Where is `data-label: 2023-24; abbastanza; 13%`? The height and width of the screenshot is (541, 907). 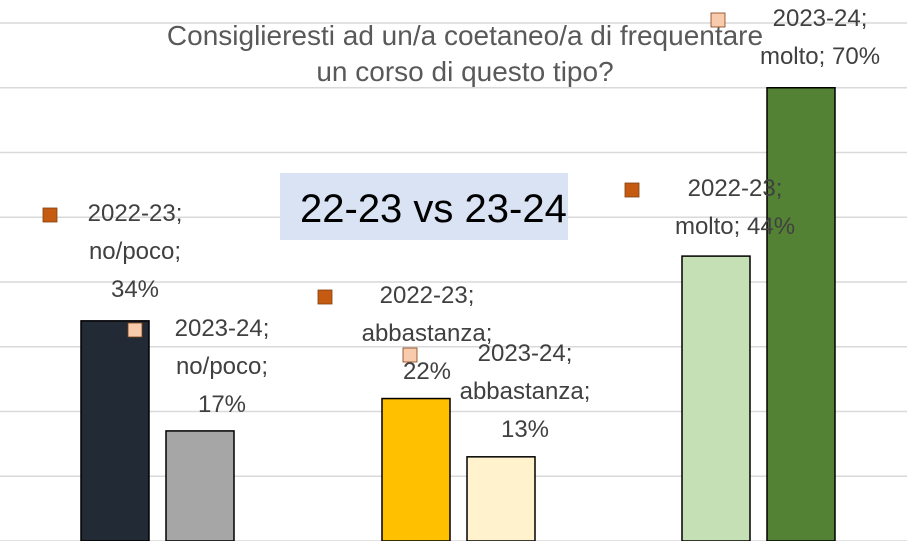
data-label: 2023-24; abbastanza; 13% is located at coordinates (525, 391).